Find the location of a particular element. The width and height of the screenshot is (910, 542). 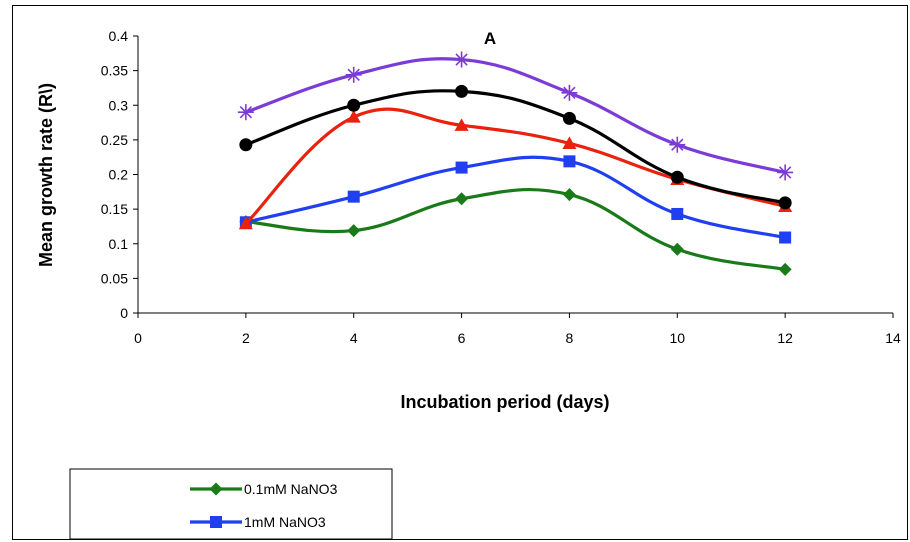

x-tick-label: 12 is located at coordinates (785, 338).